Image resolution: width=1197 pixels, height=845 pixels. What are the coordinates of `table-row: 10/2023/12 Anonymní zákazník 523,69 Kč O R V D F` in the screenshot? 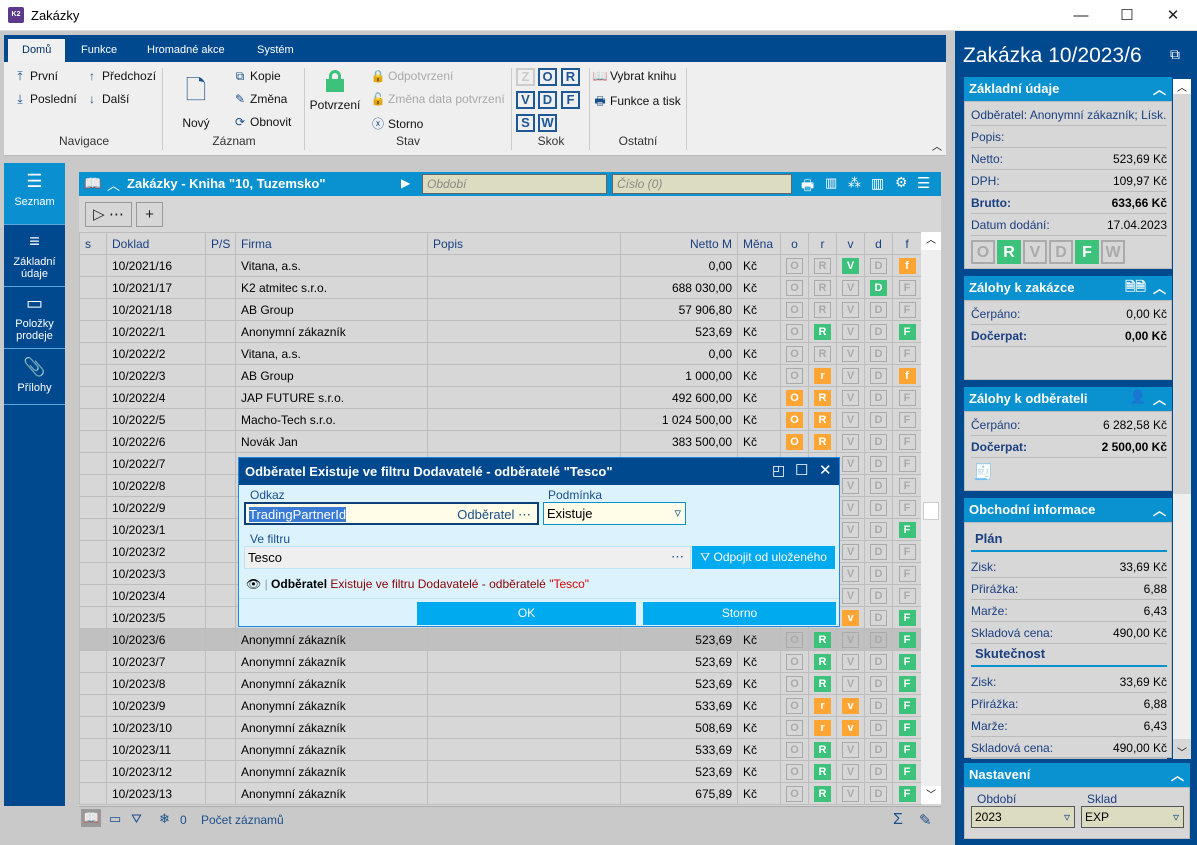 It's located at (500, 771).